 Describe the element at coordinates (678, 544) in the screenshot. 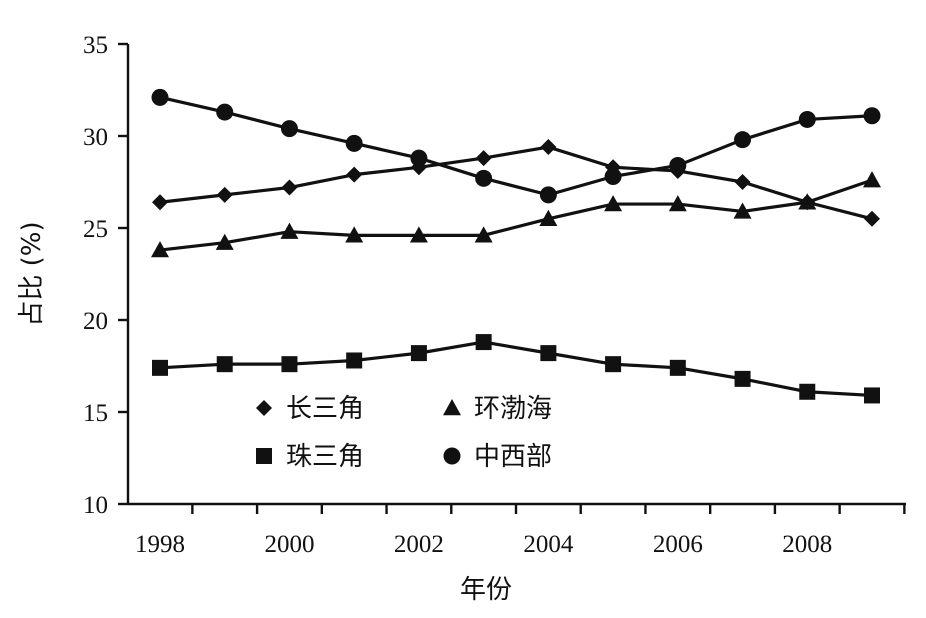

I see `x-tick-label: 2006` at that location.